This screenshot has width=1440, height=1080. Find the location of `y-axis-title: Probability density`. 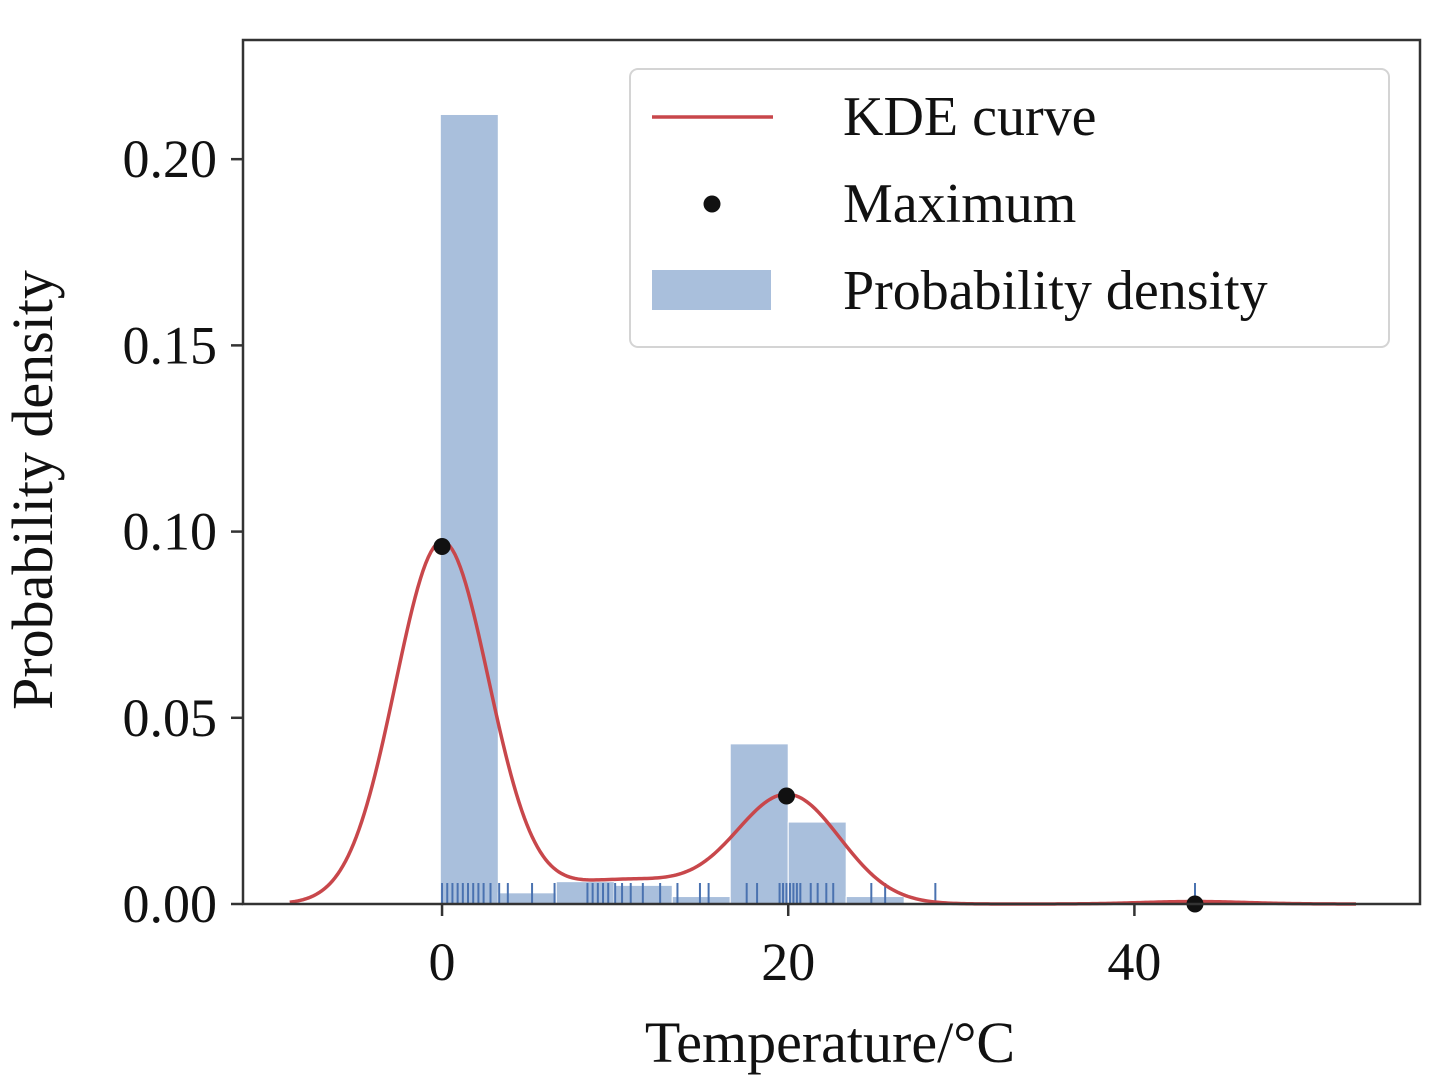

y-axis-title: Probability density is located at coordinates (32, 490).